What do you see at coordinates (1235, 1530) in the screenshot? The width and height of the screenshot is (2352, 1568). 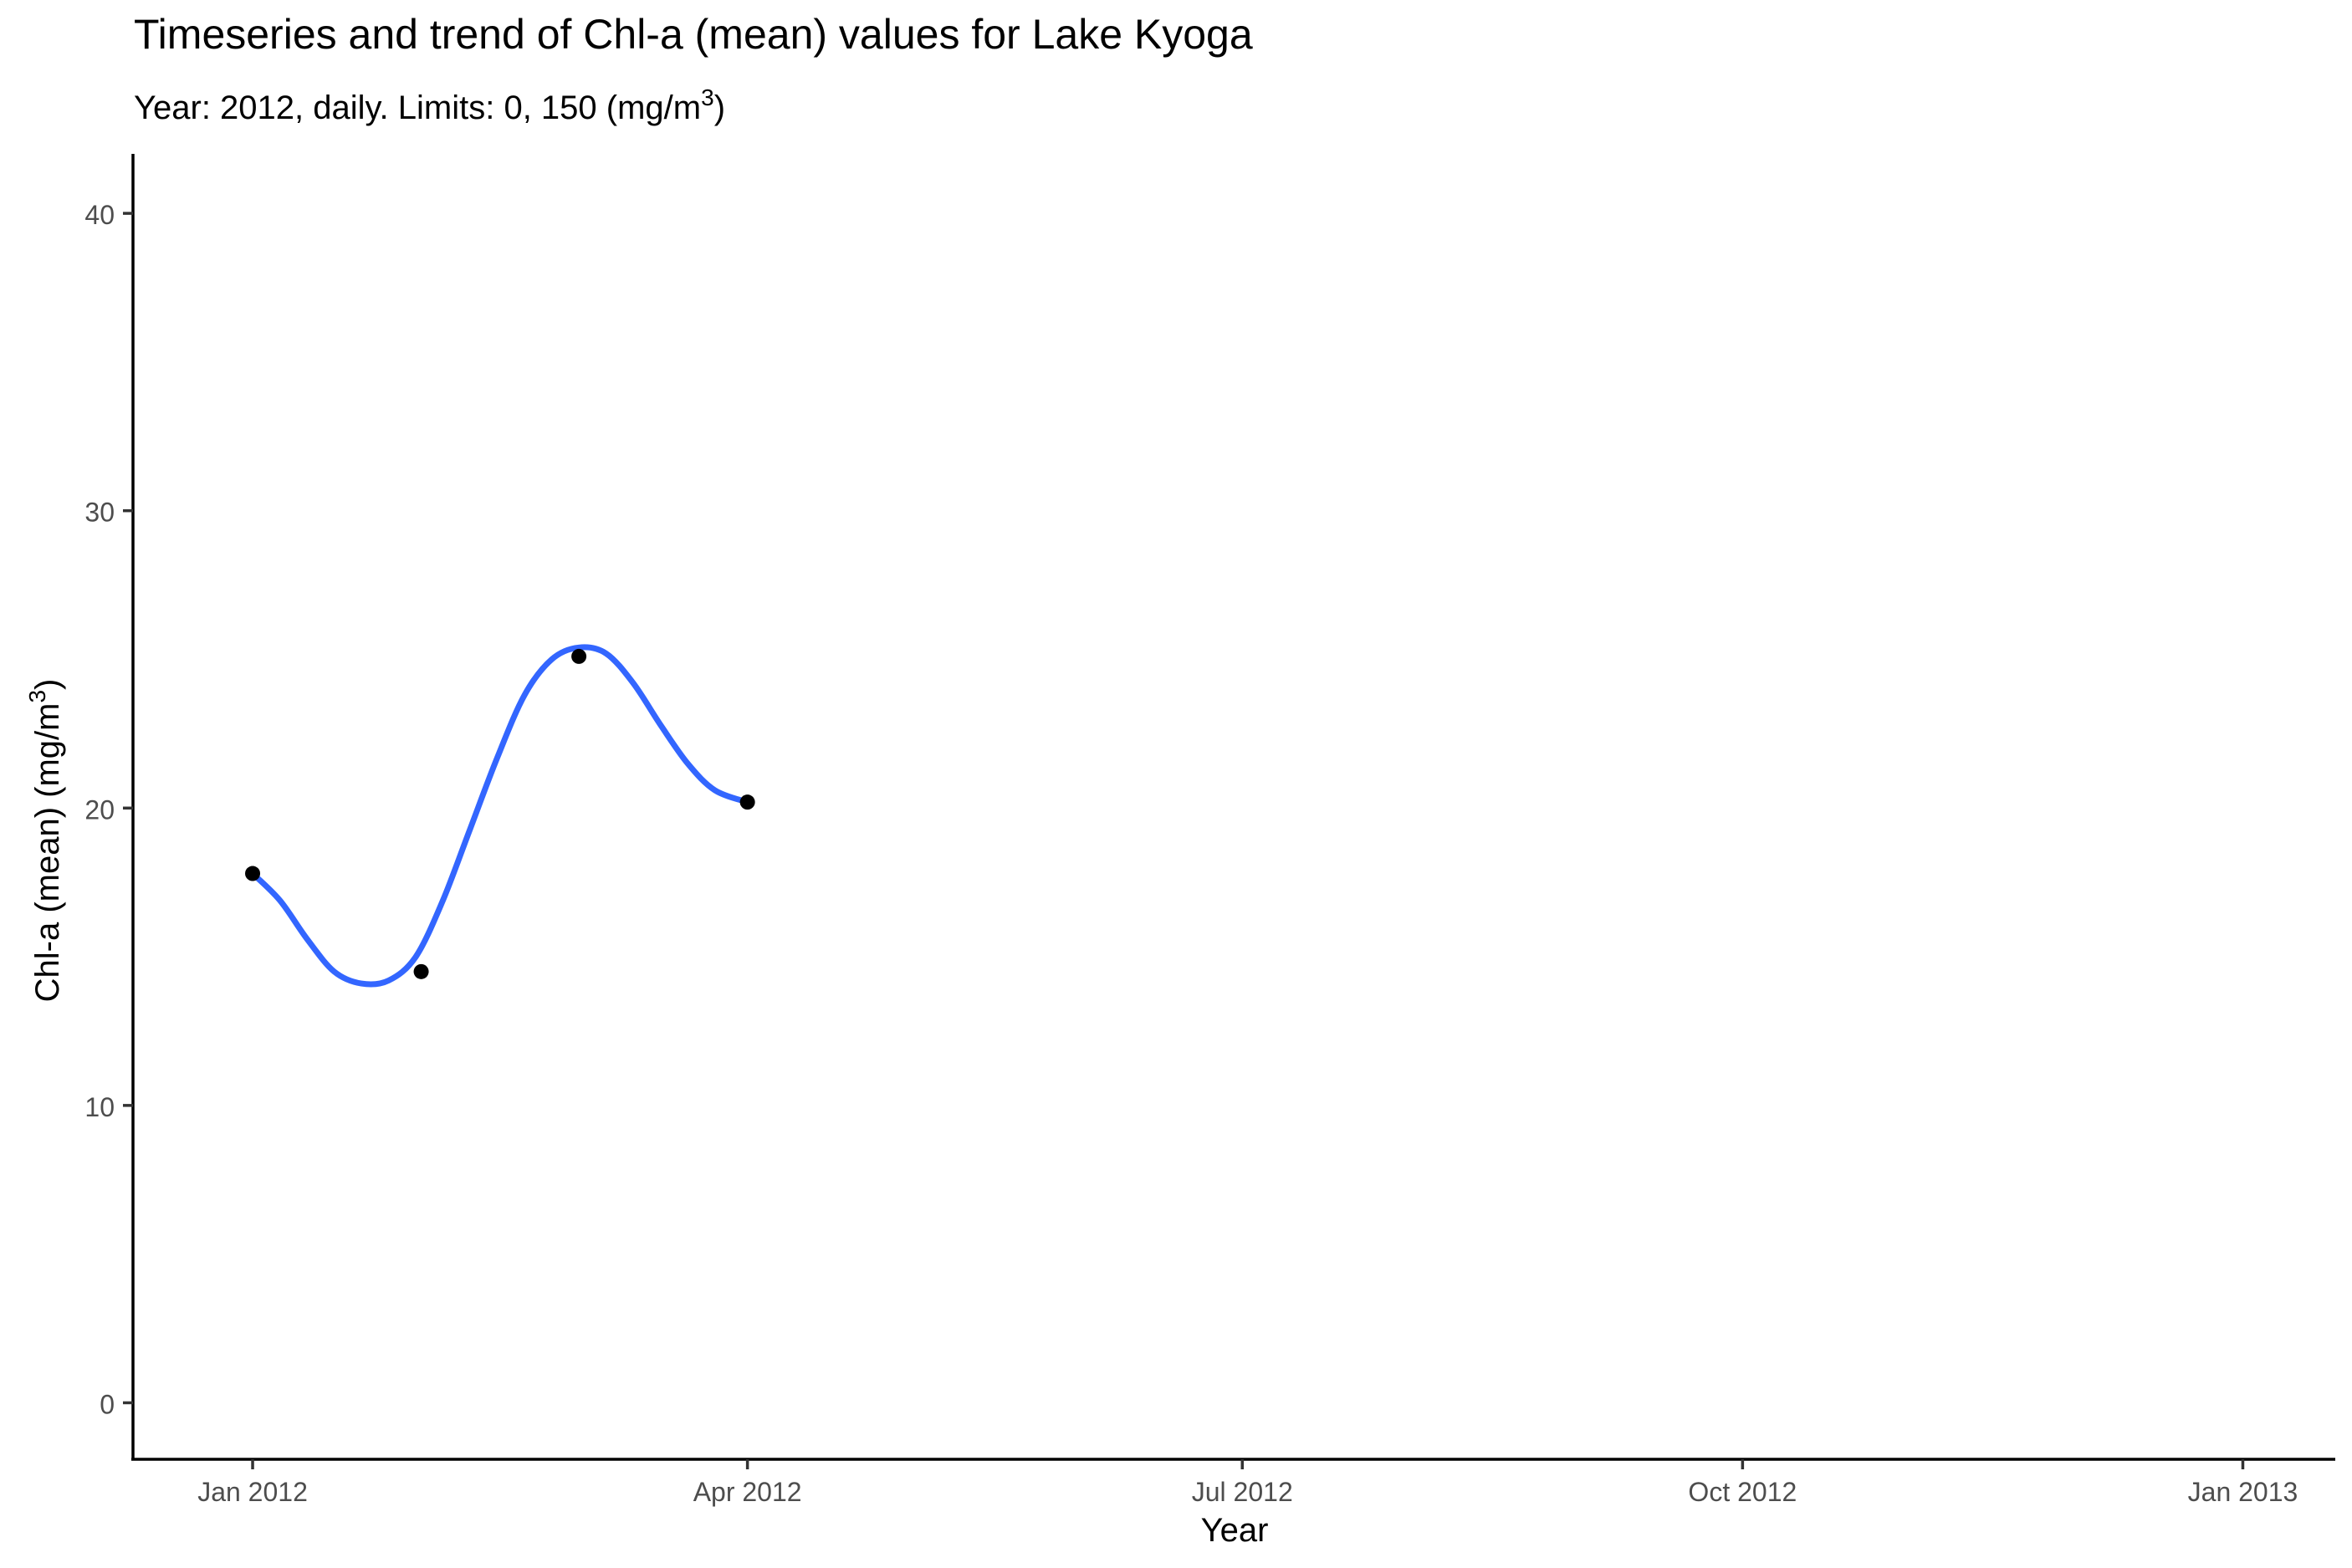 I see `x-axis-title: Year` at bounding box center [1235, 1530].